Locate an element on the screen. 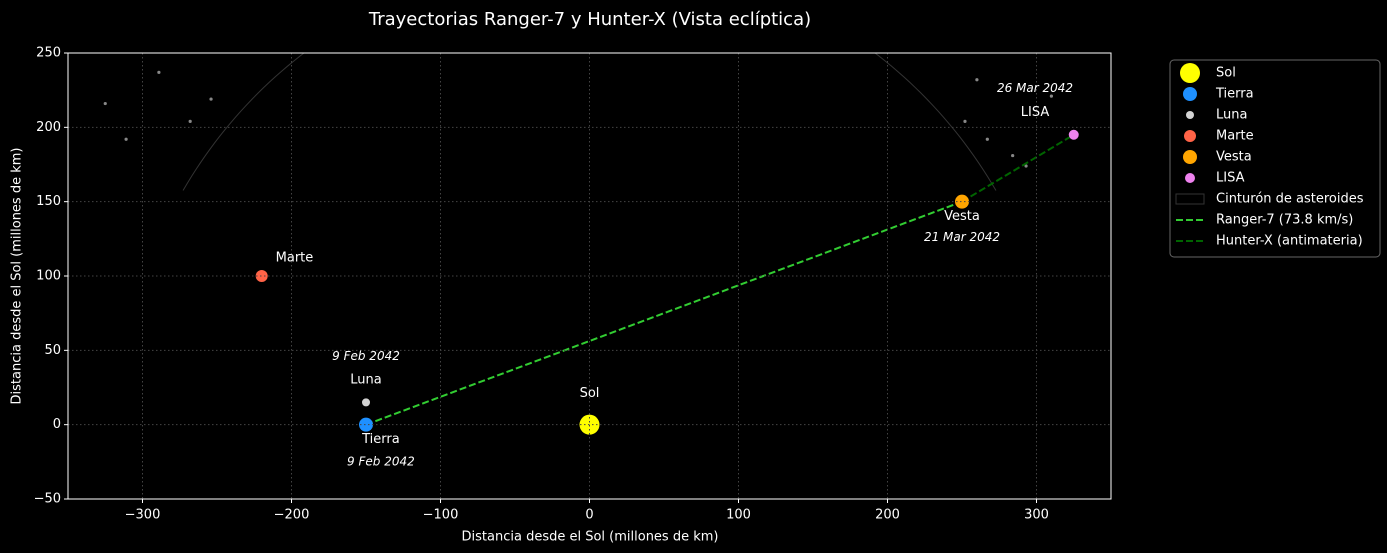  asteroid-belt is located at coordinates (589, 122).